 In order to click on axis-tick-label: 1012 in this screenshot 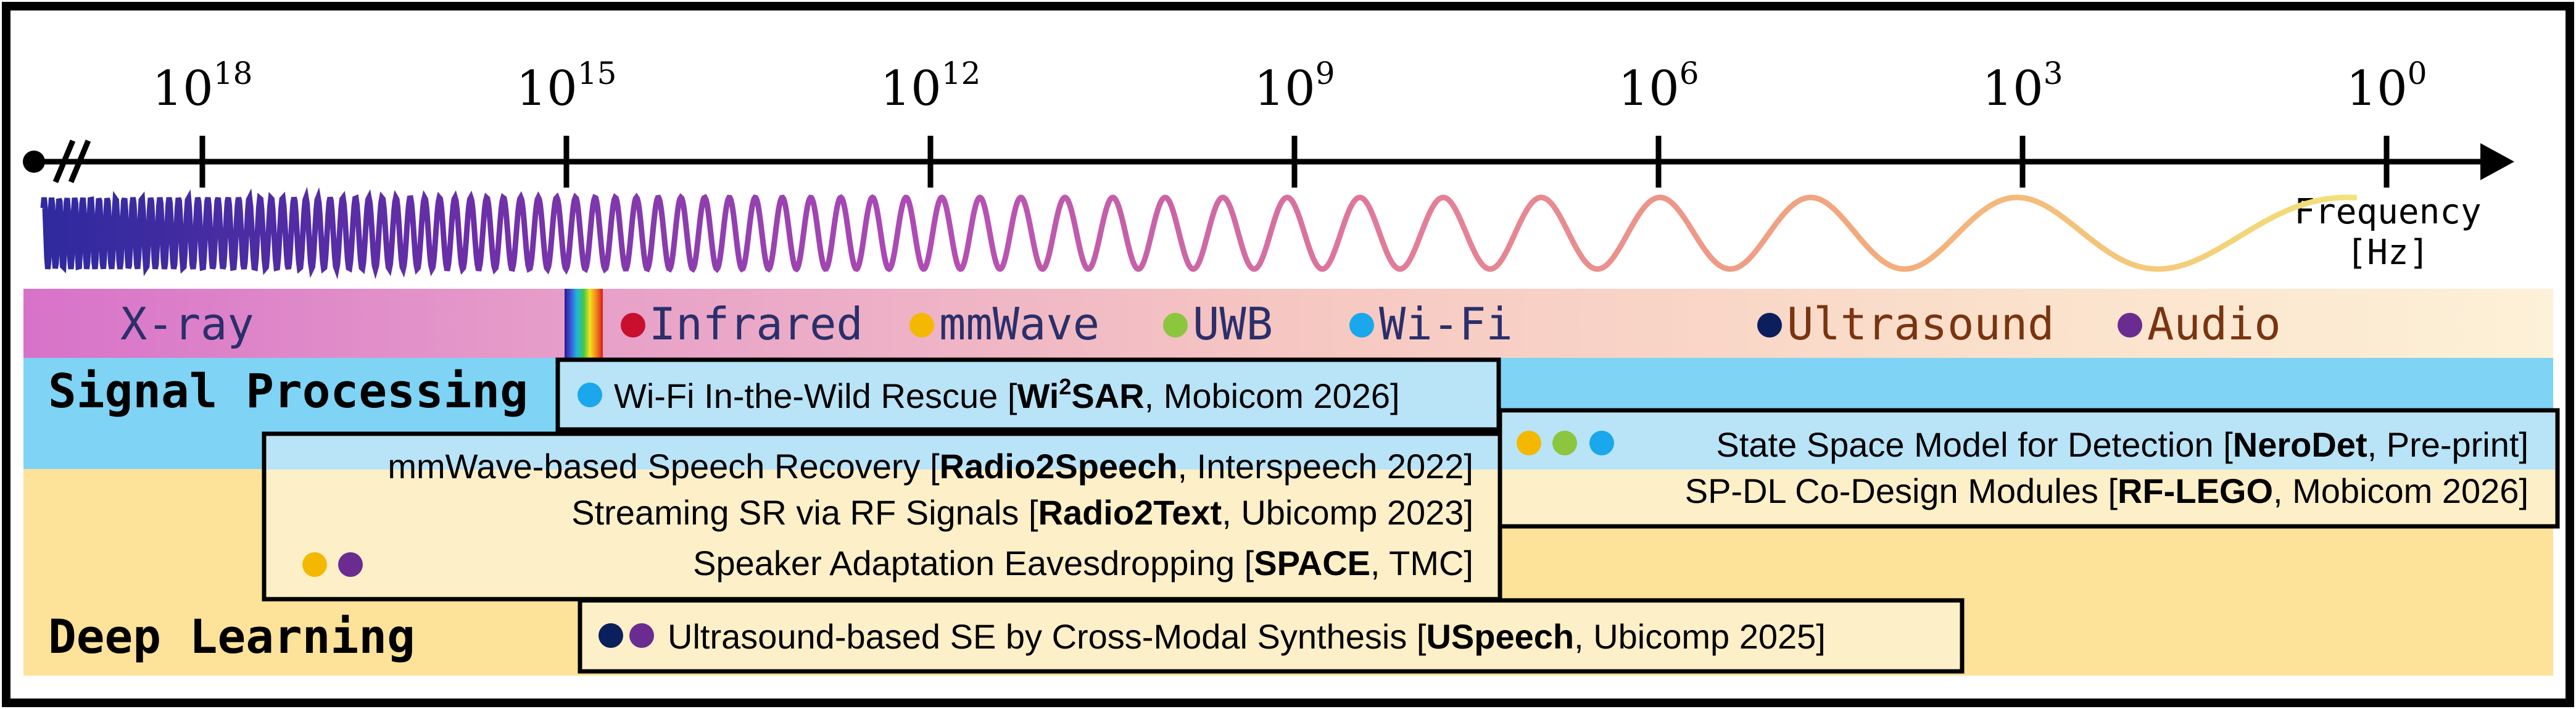, I will do `click(930, 86)`.